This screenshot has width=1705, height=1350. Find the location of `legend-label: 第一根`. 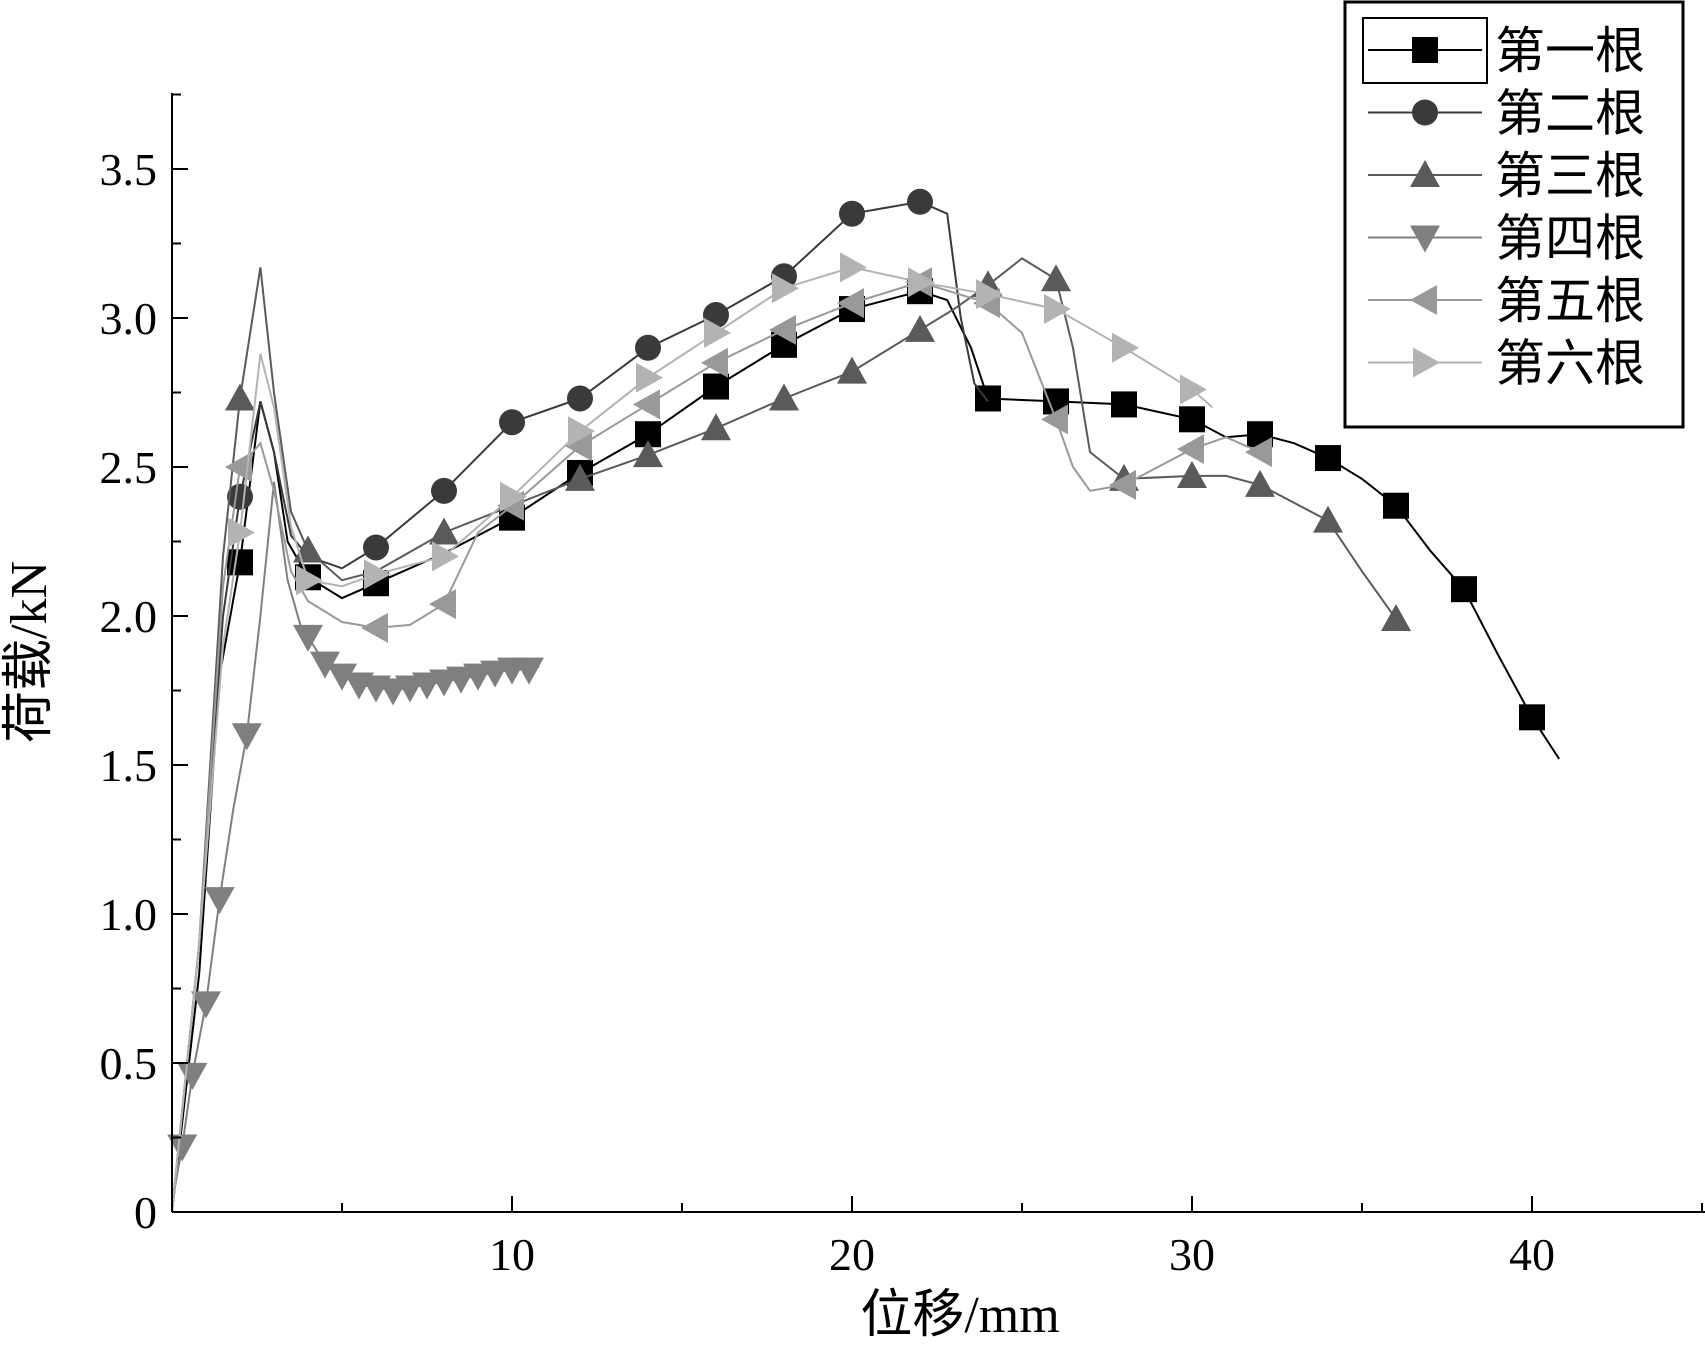

legend-label: 第一根 is located at coordinates (1570, 51).